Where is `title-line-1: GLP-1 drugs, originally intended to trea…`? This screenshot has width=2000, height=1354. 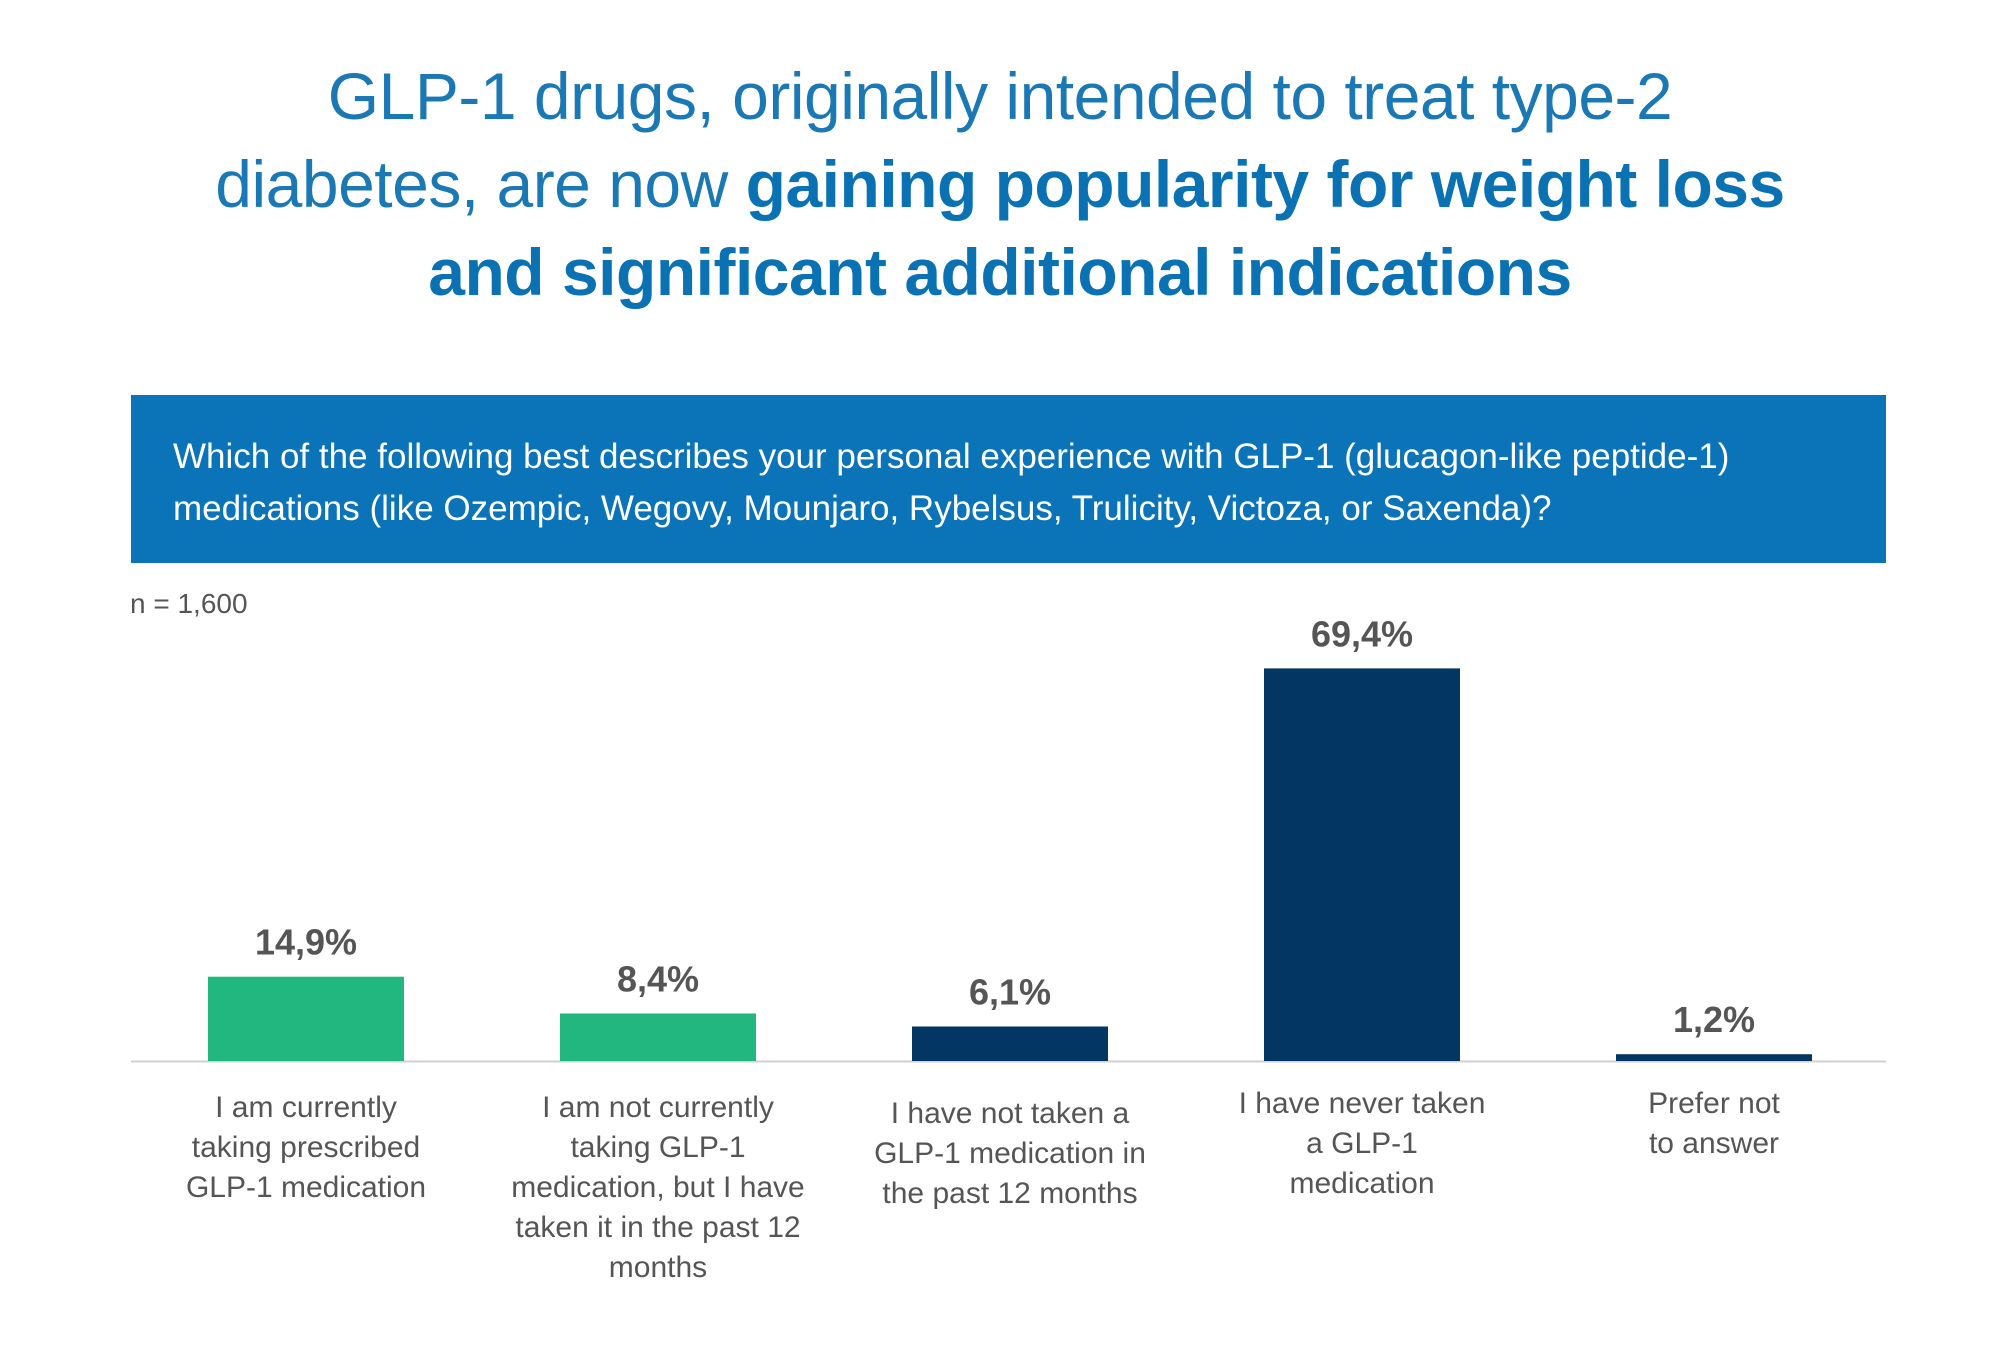 title-line-1: GLP-1 drugs, originally intended to trea… is located at coordinates (1000, 96).